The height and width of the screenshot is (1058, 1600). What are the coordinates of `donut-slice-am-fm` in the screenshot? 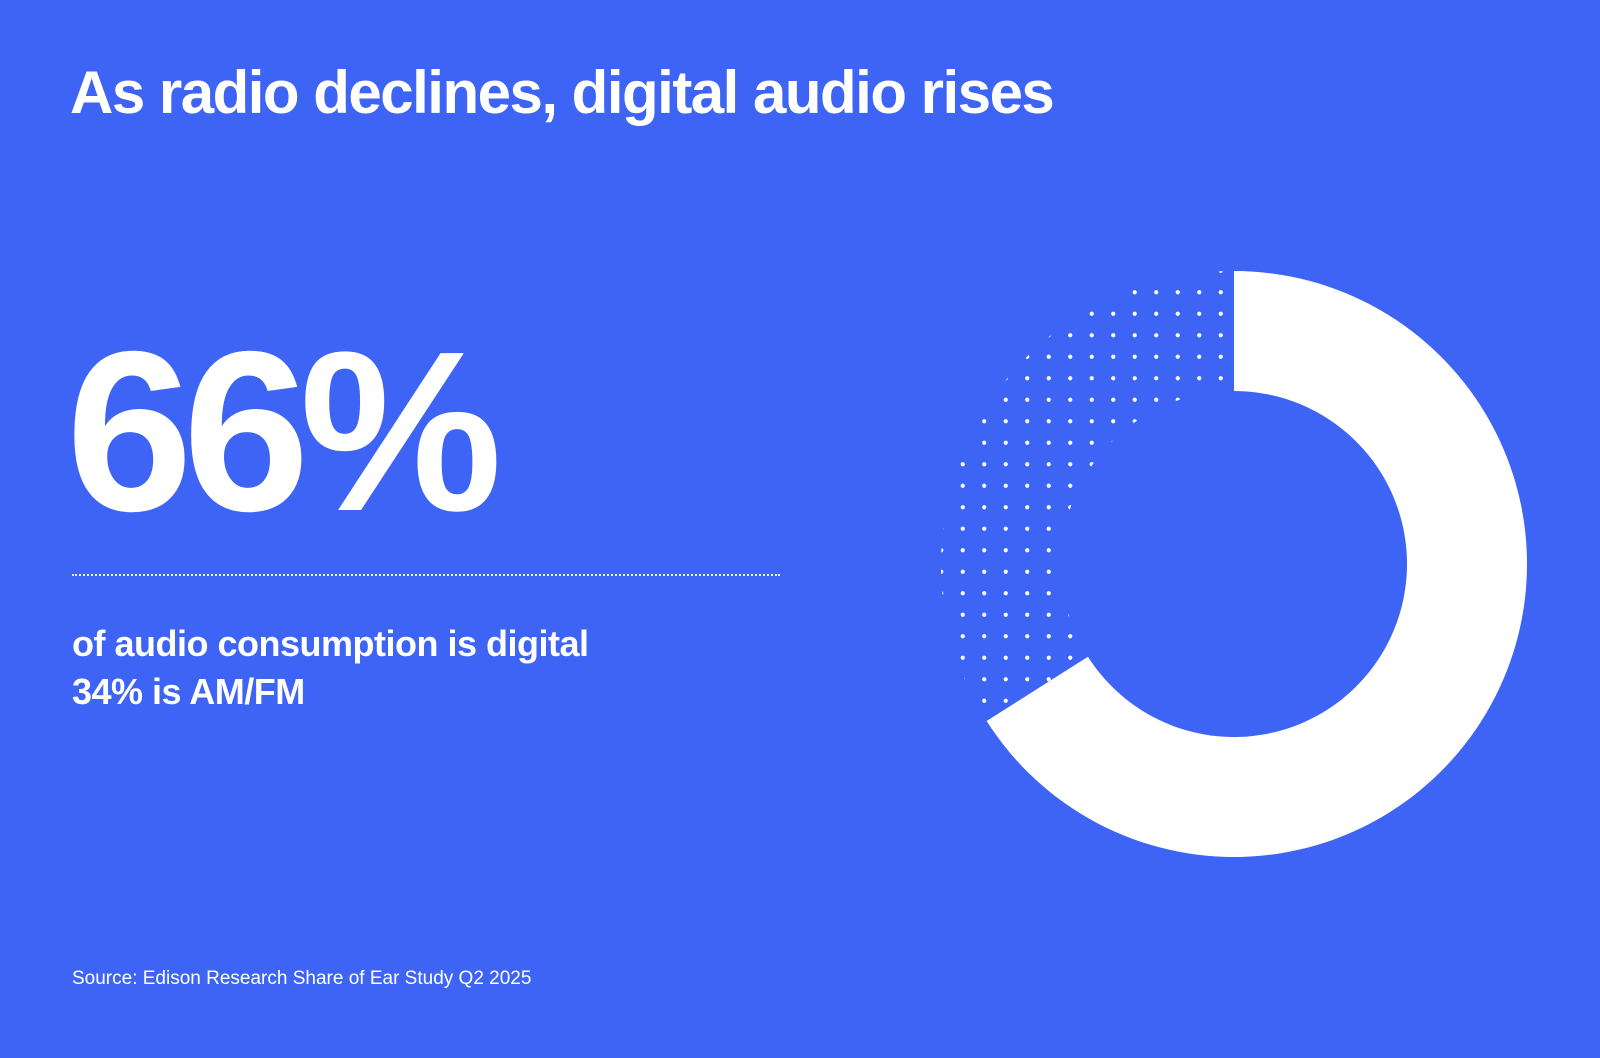 It's located at (1087, 496).